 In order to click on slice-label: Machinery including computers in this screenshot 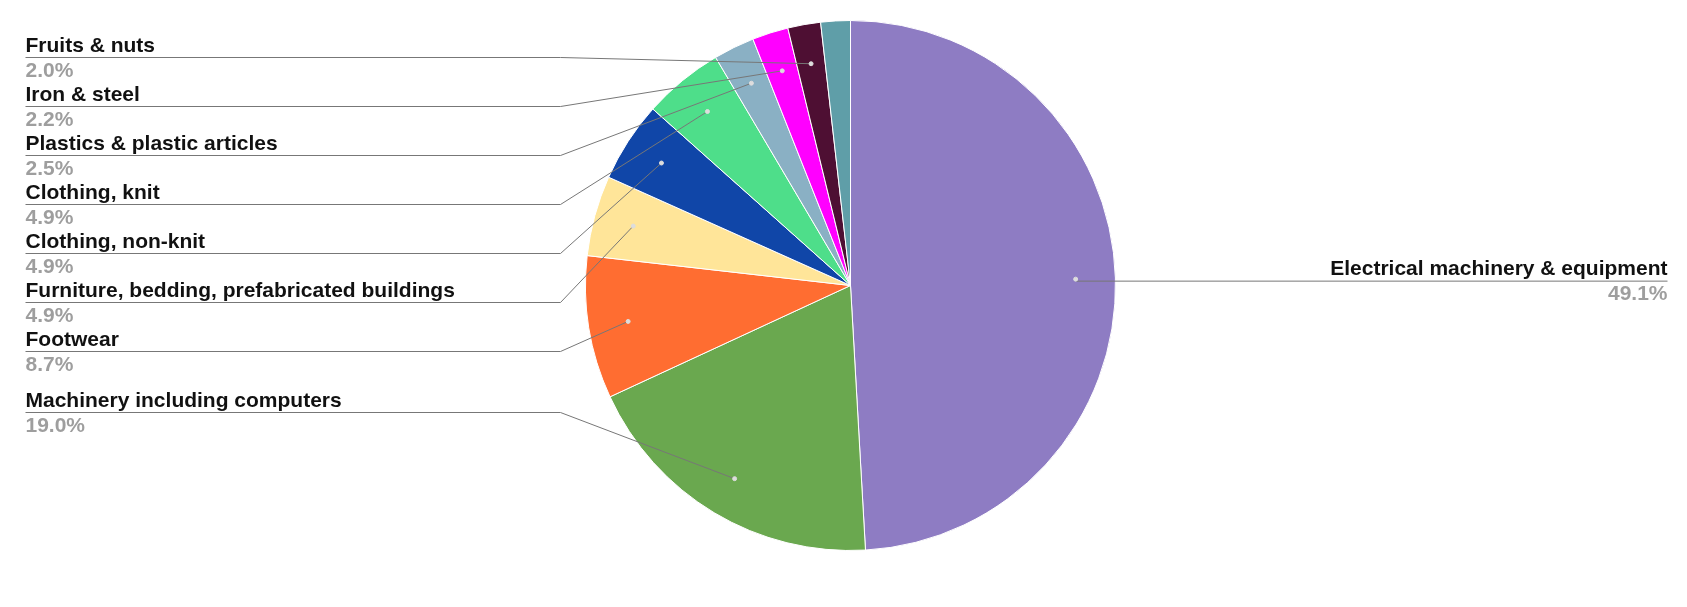, I will do `click(183, 399)`.